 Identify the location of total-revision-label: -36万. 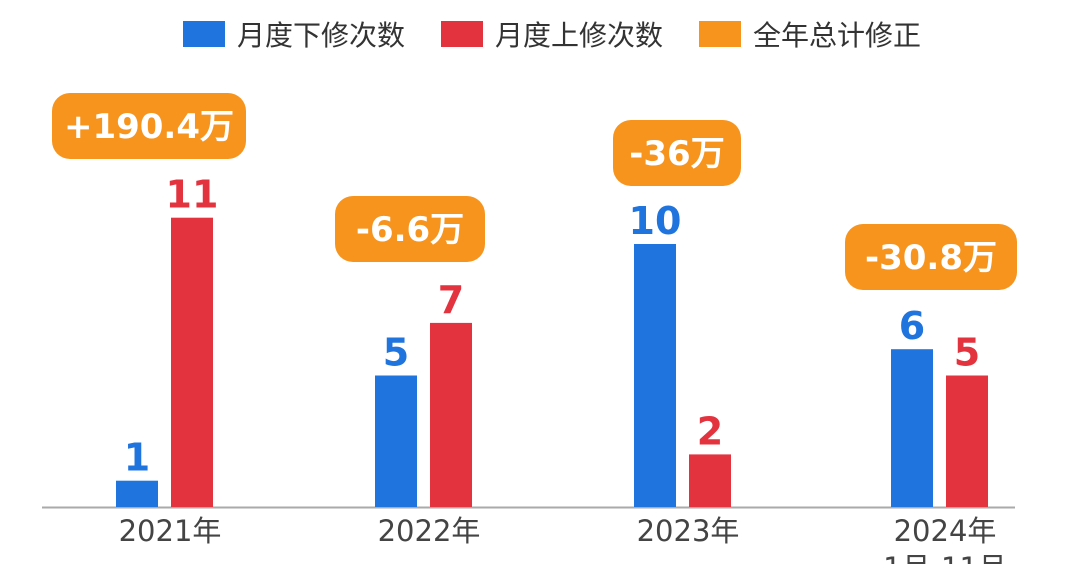
(676, 154).